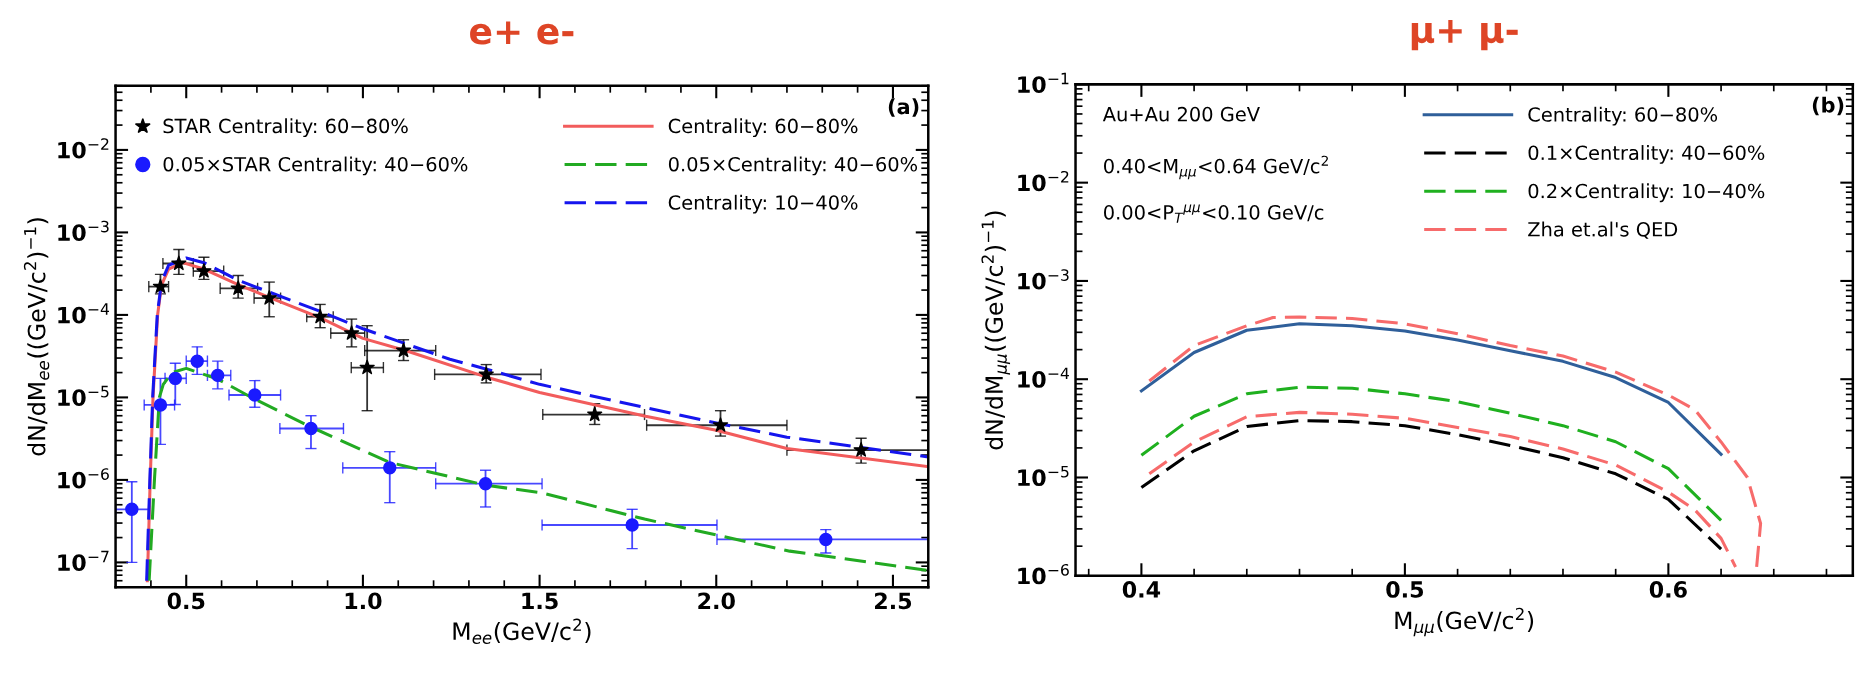 This screenshot has height=675, width=1864. I want to click on x-tick-label: 1.0, so click(363, 601).